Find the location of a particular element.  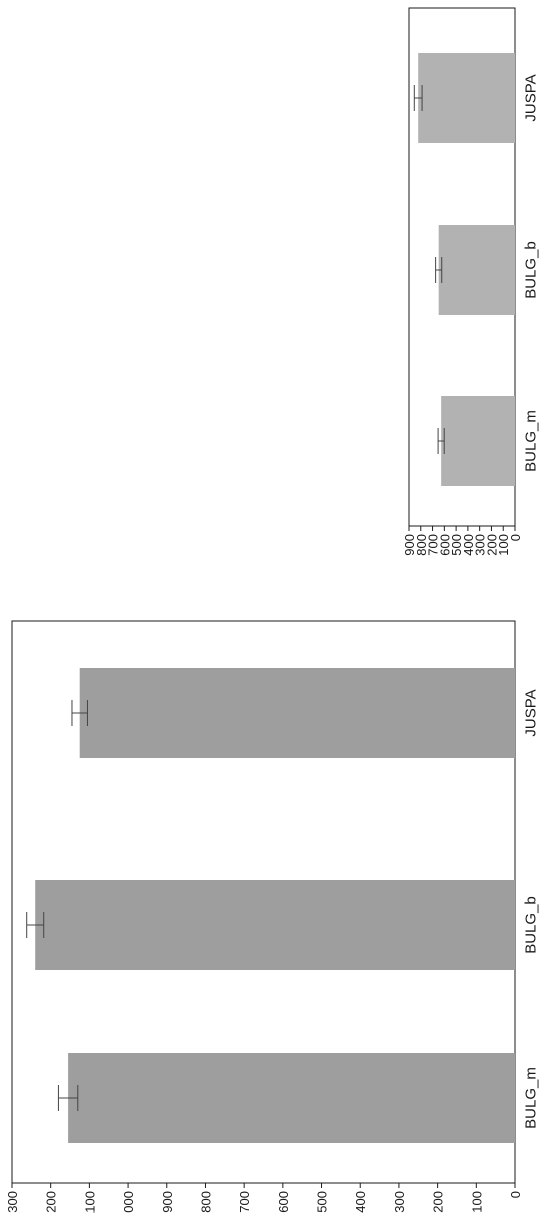

ip-error-bar-bulg-m is located at coordinates (68, 1098).